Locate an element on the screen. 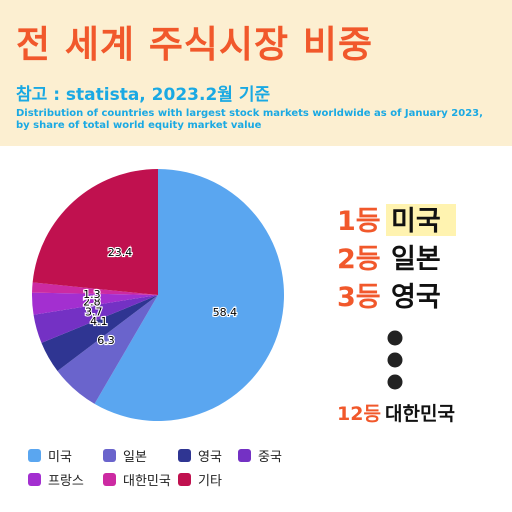  data-label-japan: 6.3 is located at coordinates (106, 340).